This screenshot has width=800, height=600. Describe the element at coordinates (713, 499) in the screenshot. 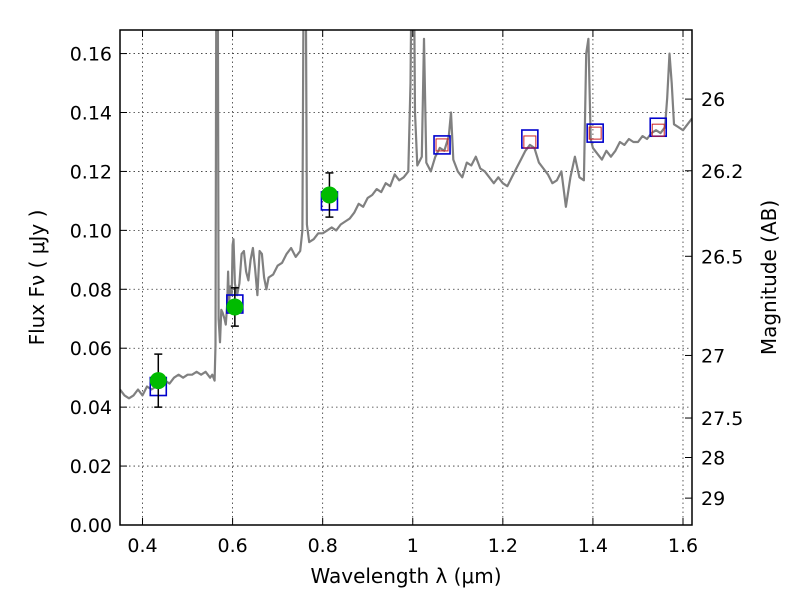

I see `mag-tick-label: 29` at that location.